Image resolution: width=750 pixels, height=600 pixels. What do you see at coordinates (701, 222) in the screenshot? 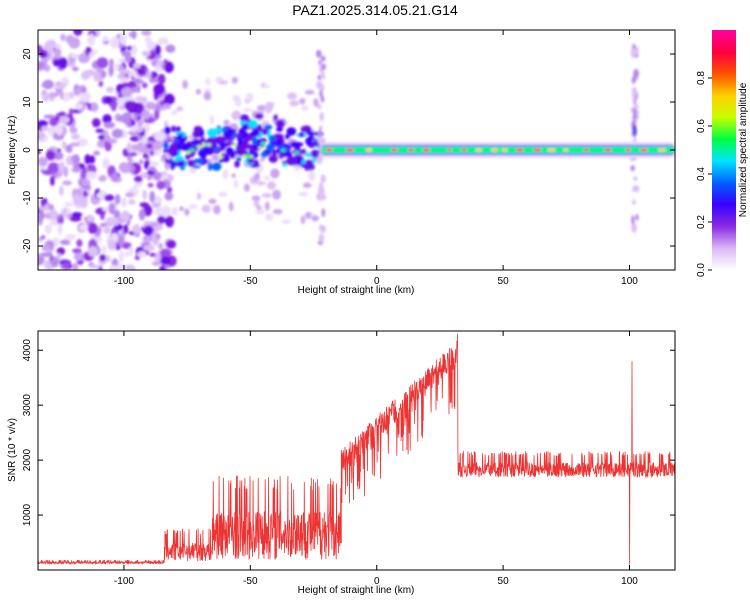
I see `colorbar-tick-label: 0.2` at bounding box center [701, 222].